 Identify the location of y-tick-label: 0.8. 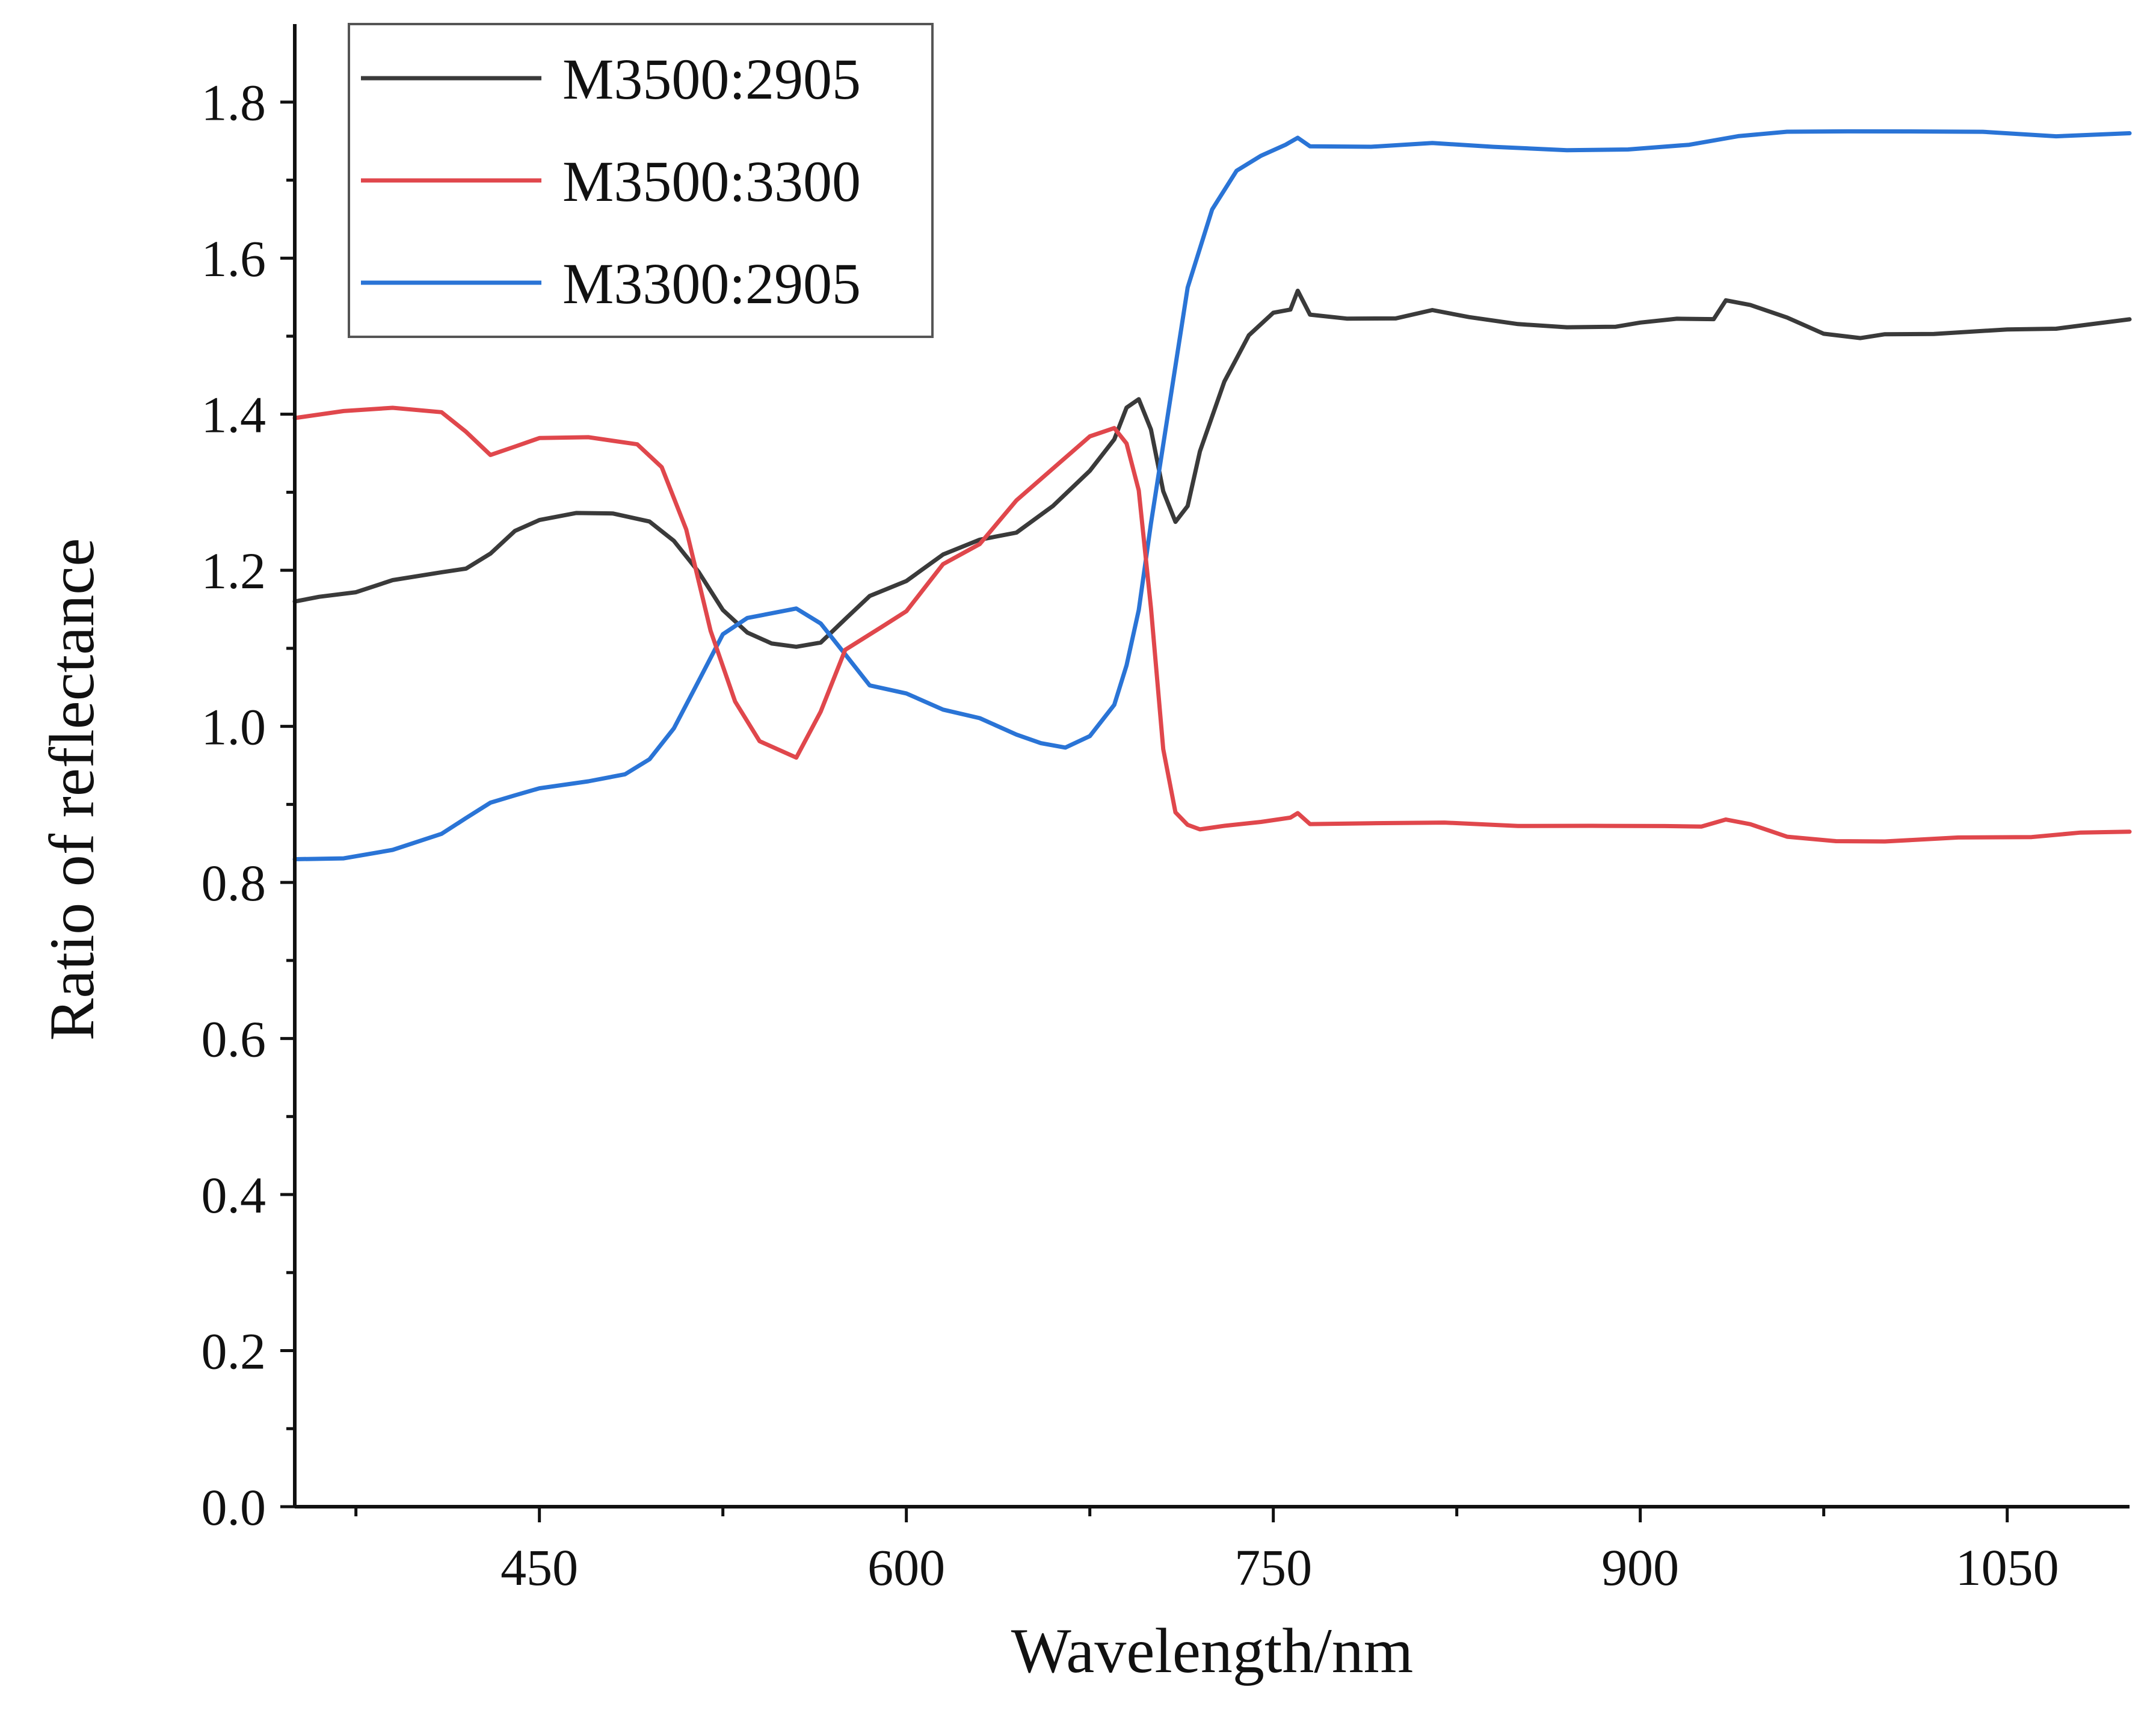
(234, 883).